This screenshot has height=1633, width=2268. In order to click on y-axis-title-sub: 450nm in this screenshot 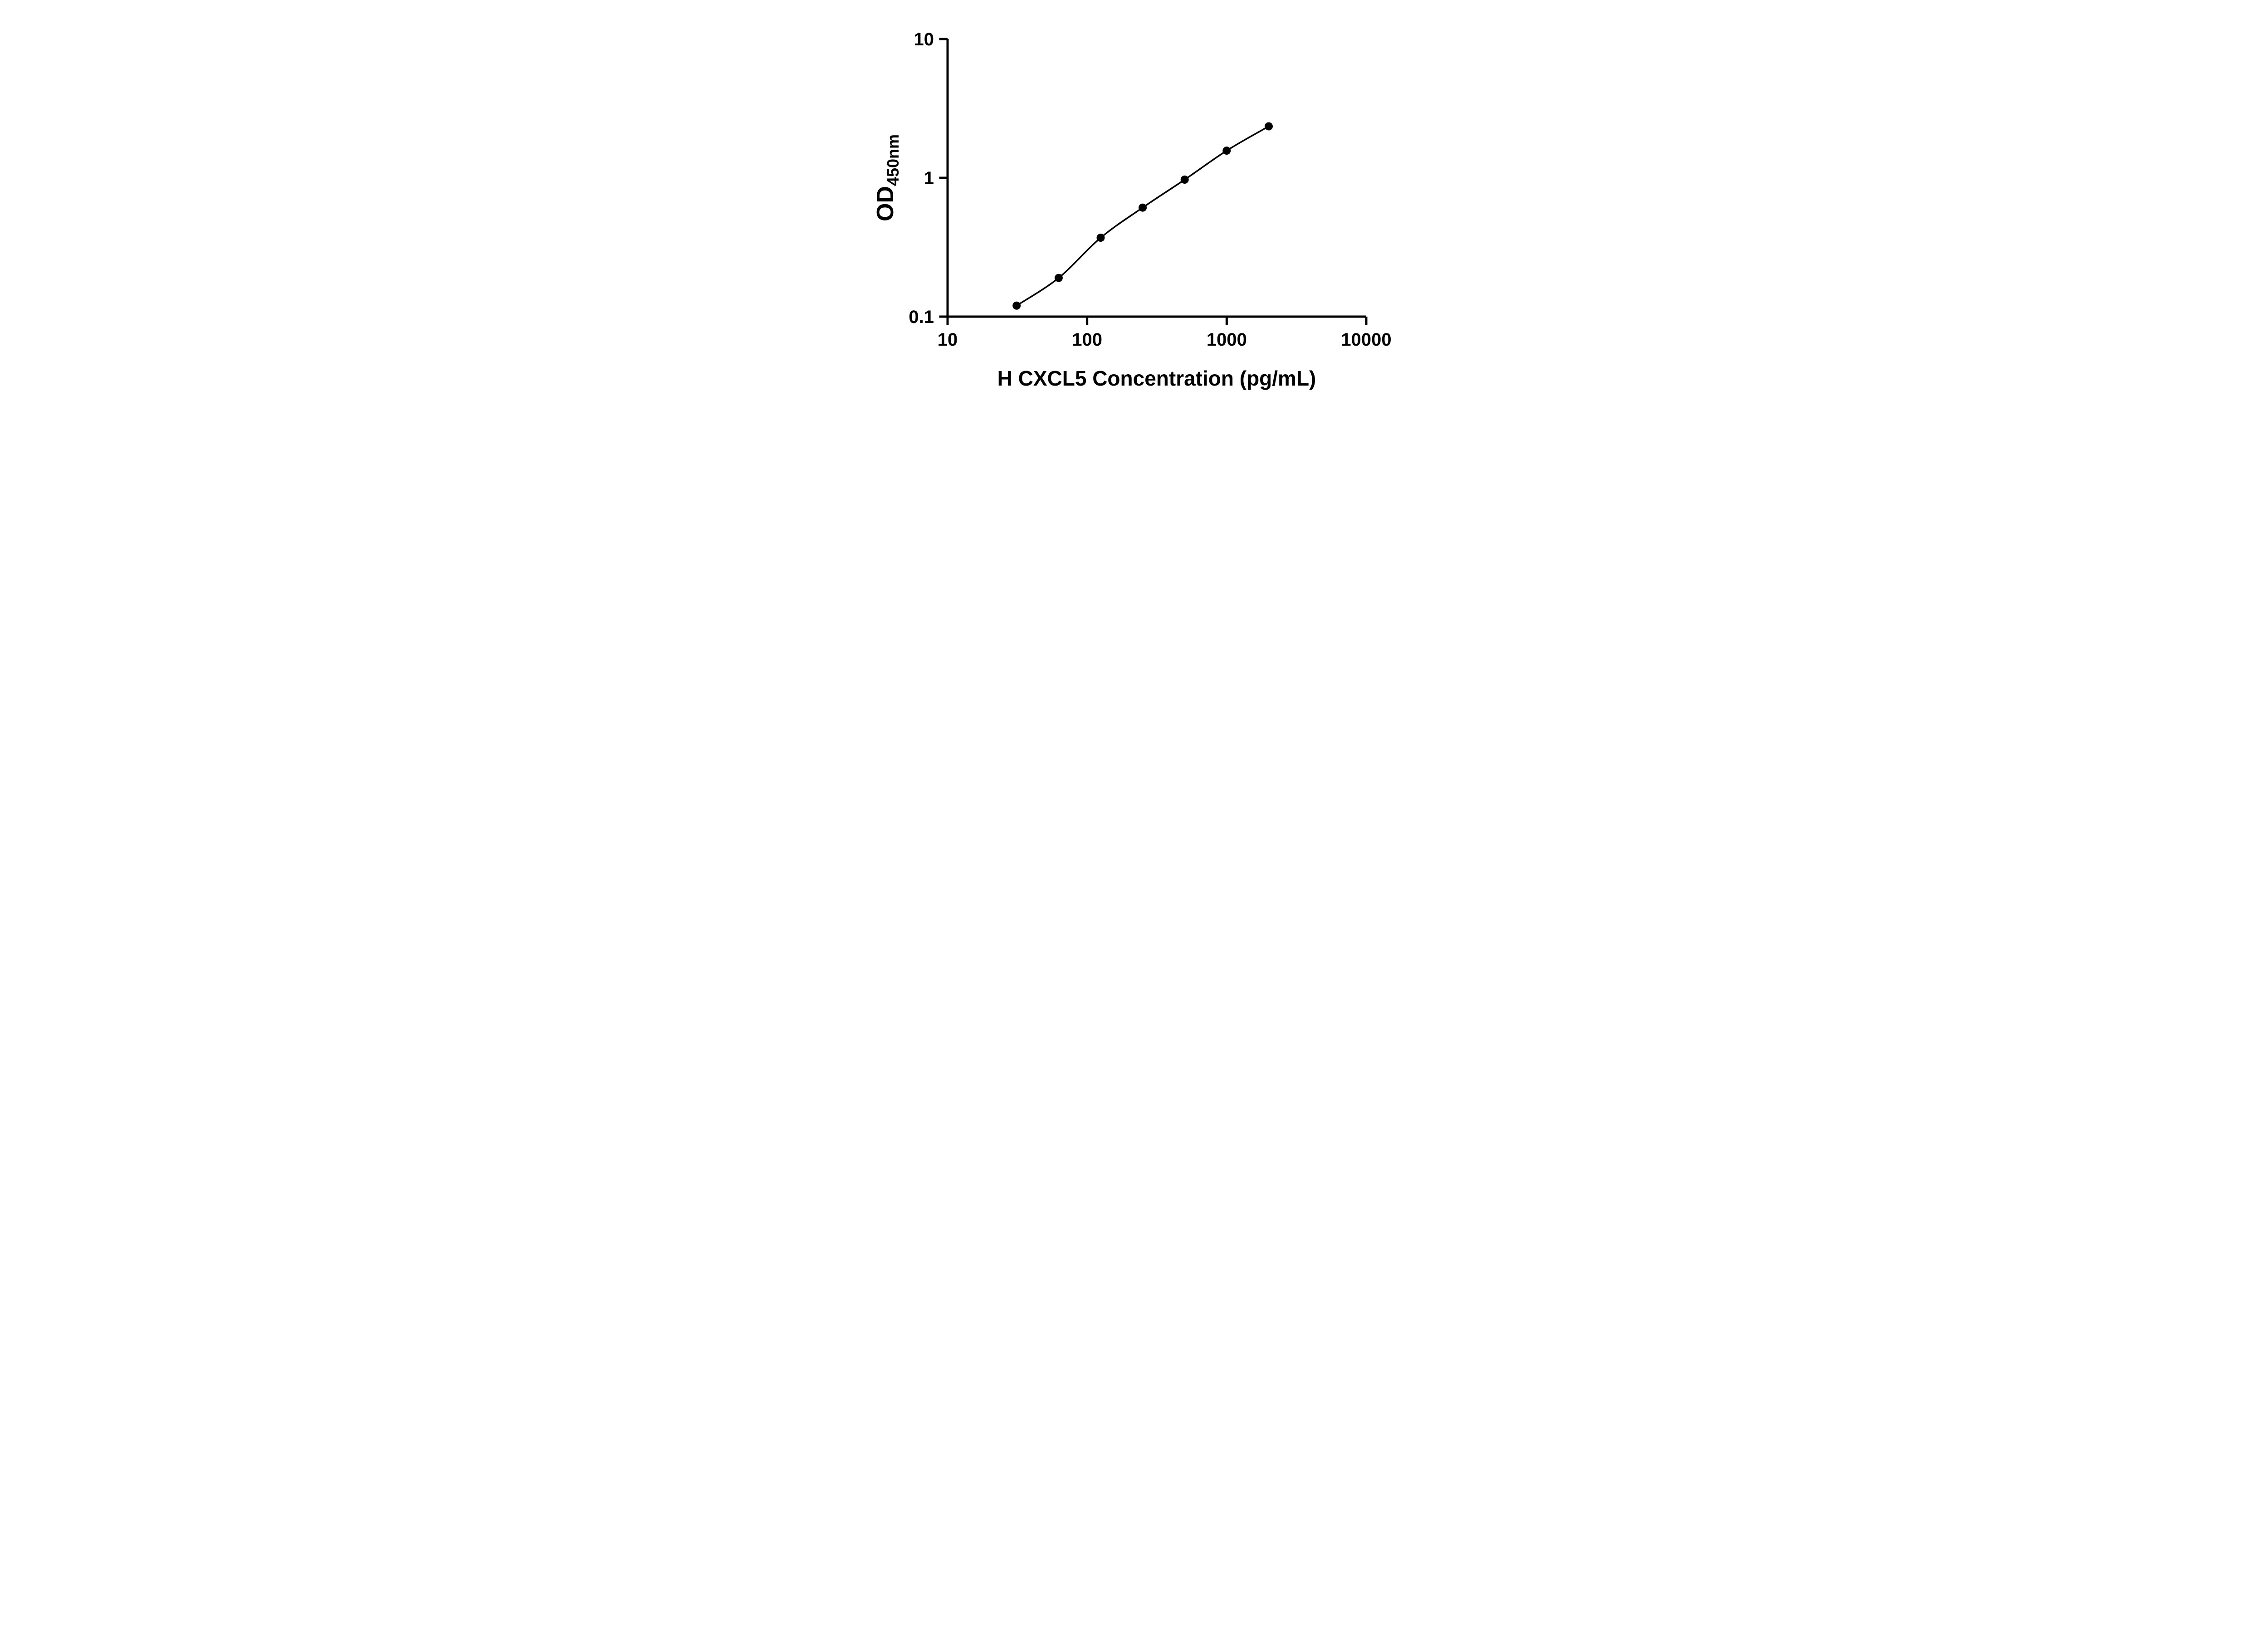, I will do `click(893, 160)`.